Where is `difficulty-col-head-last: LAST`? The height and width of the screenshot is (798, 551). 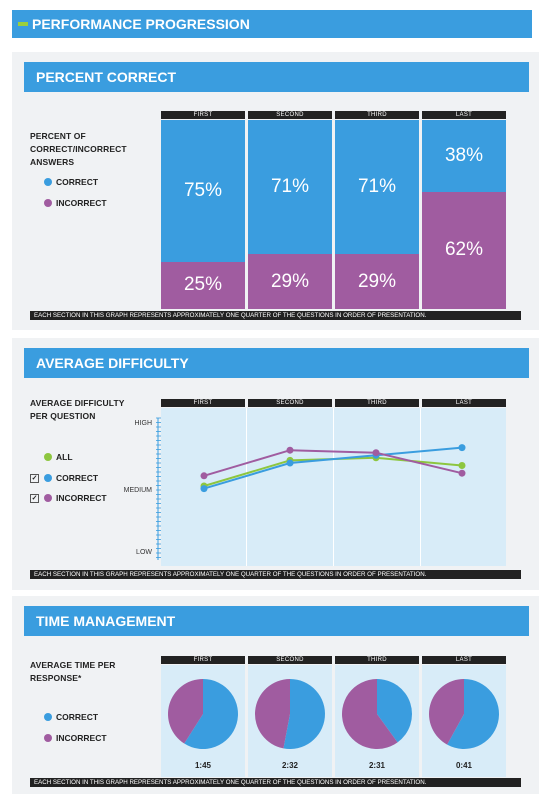 difficulty-col-head-last: LAST is located at coordinates (464, 403).